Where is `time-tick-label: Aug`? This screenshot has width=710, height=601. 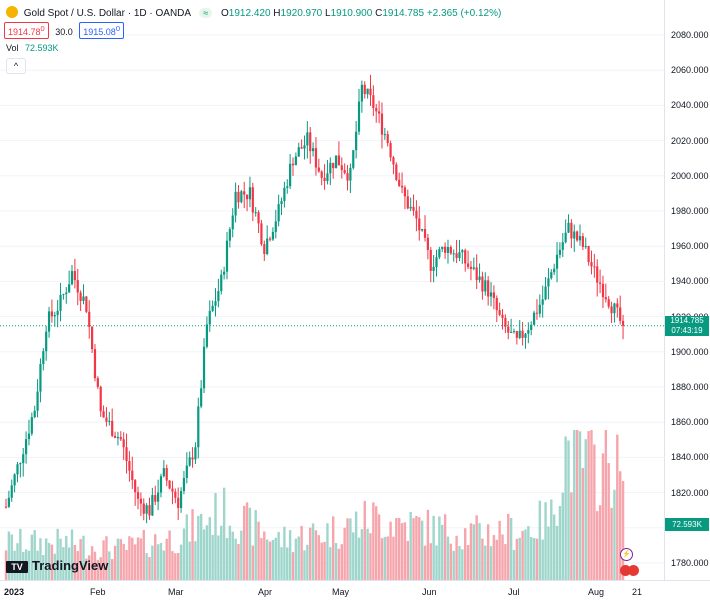
time-tick-label: Aug is located at coordinates (596, 592).